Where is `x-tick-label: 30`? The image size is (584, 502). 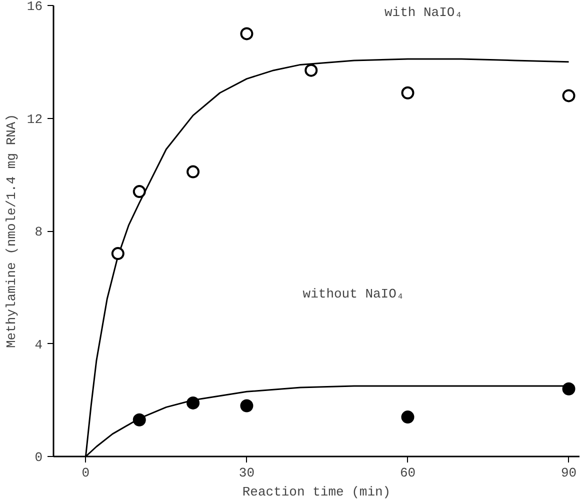 x-tick-label: 30 is located at coordinates (246, 473).